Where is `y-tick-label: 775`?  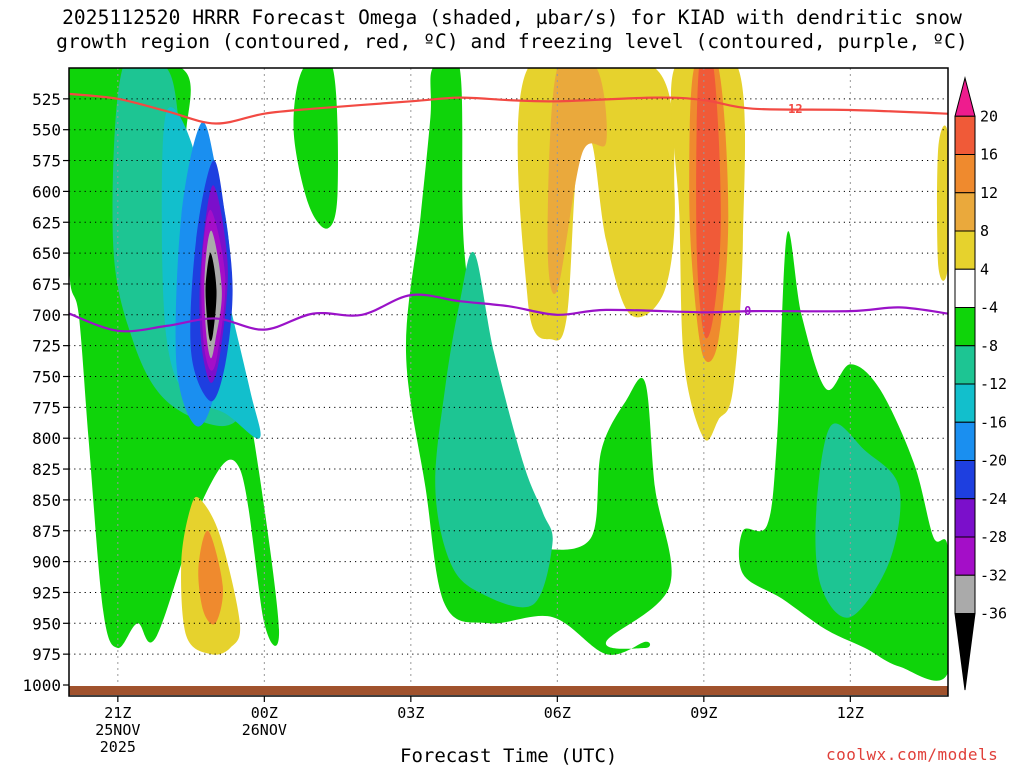 y-tick-label: 775 is located at coordinates (46, 407).